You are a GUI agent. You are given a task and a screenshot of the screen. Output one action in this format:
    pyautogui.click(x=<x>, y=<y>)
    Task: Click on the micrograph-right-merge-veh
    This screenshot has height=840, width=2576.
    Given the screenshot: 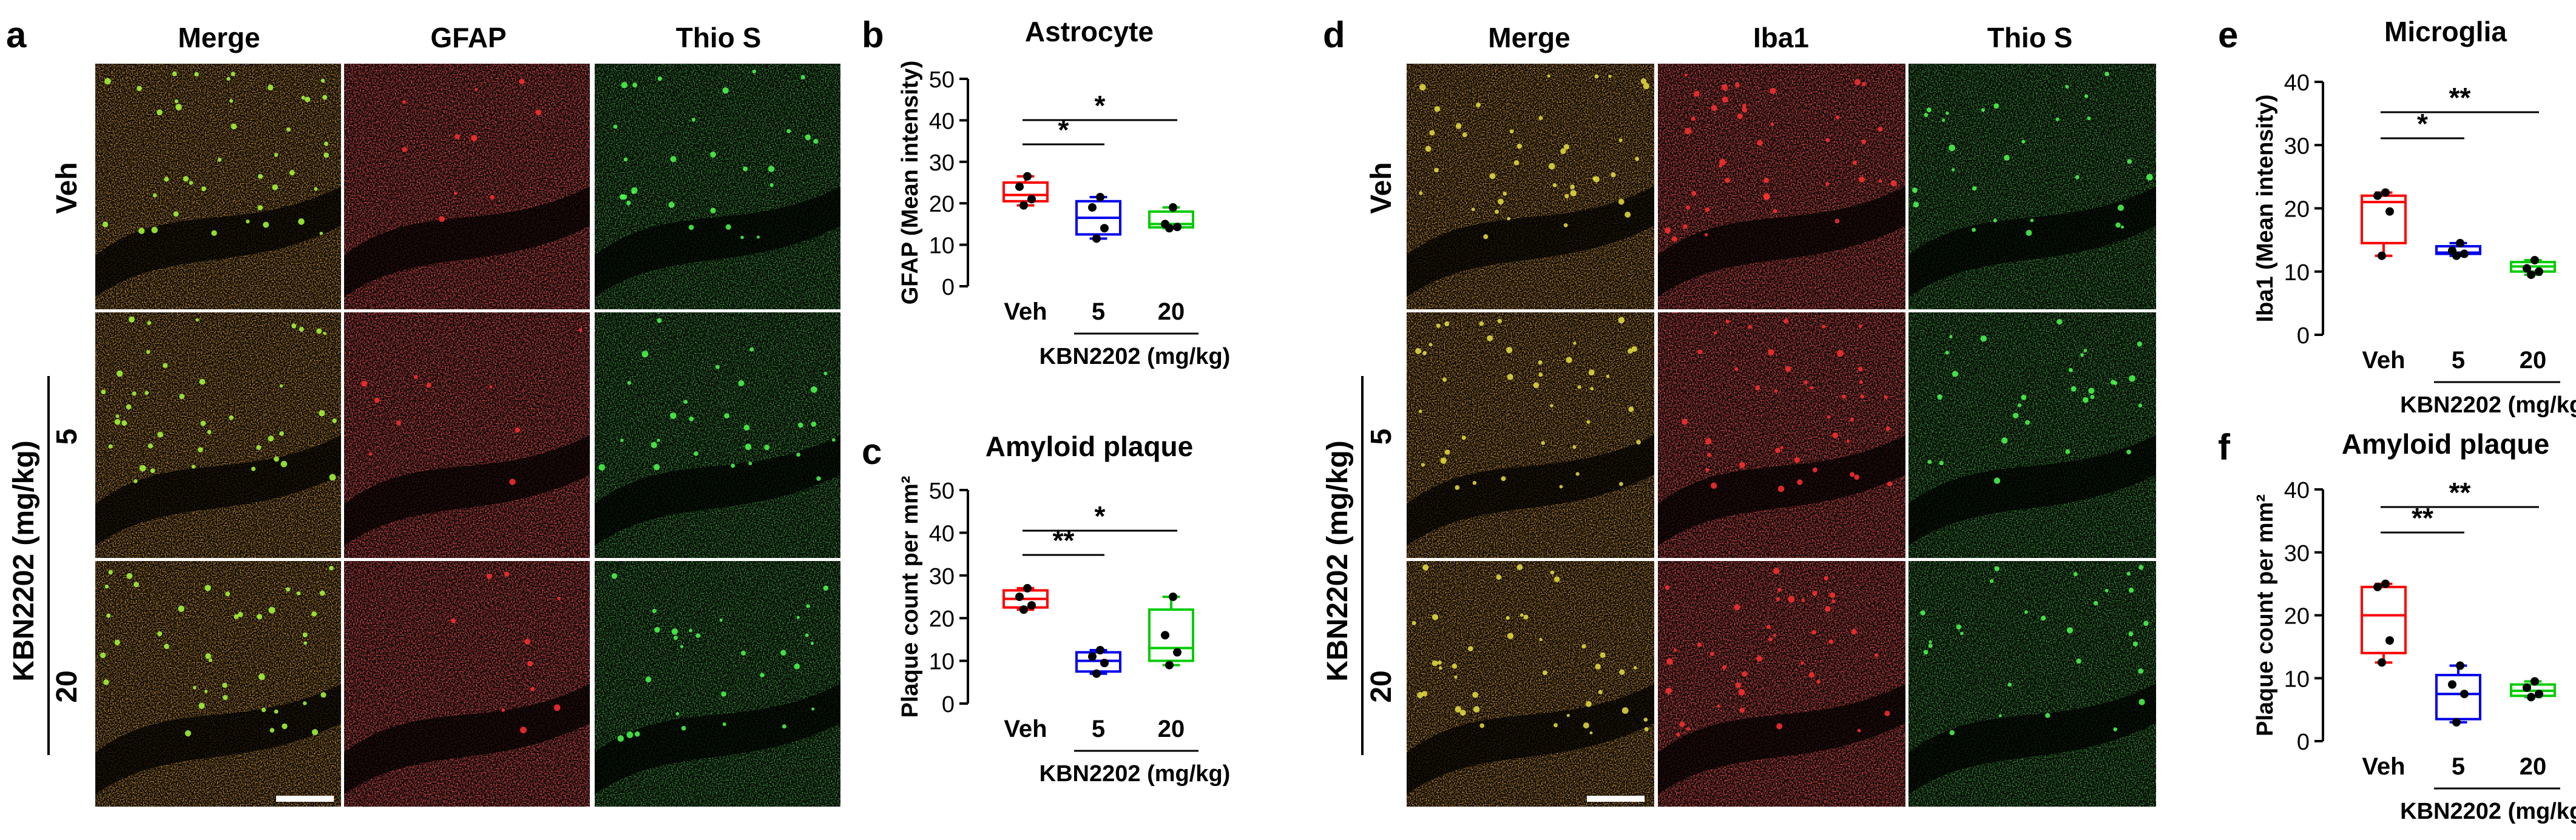 What is the action you would take?
    pyautogui.click(x=1530, y=186)
    